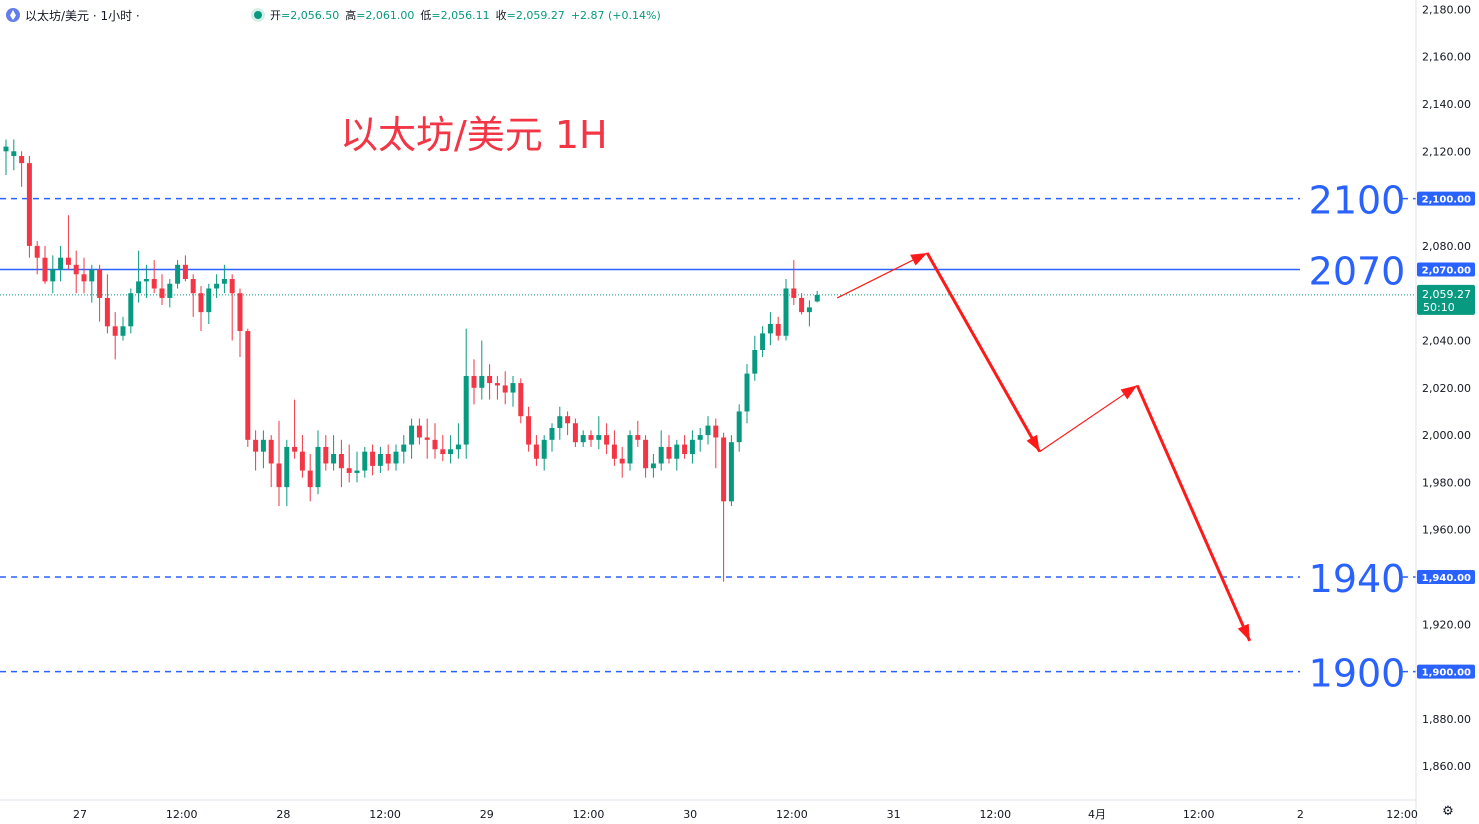 This screenshot has height=824, width=1479. I want to click on low-label: 低, so click(426, 15).